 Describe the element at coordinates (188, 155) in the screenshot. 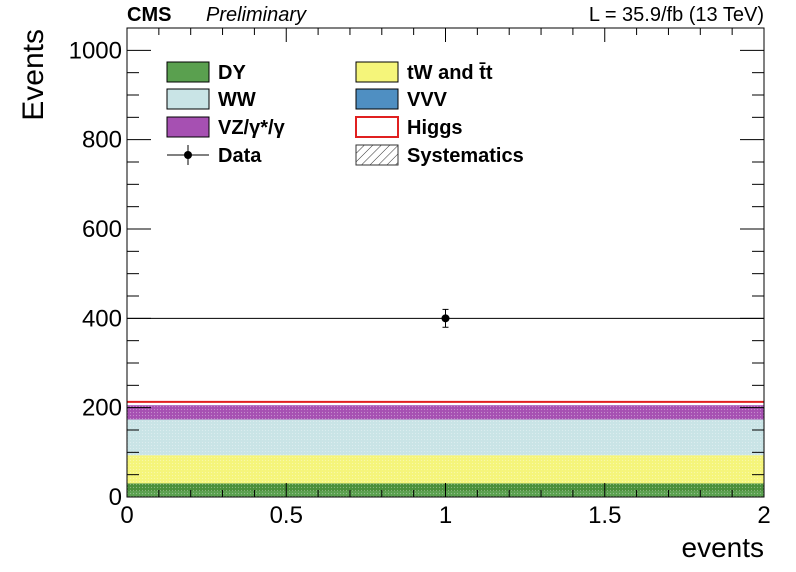

I see `legend-marker` at that location.